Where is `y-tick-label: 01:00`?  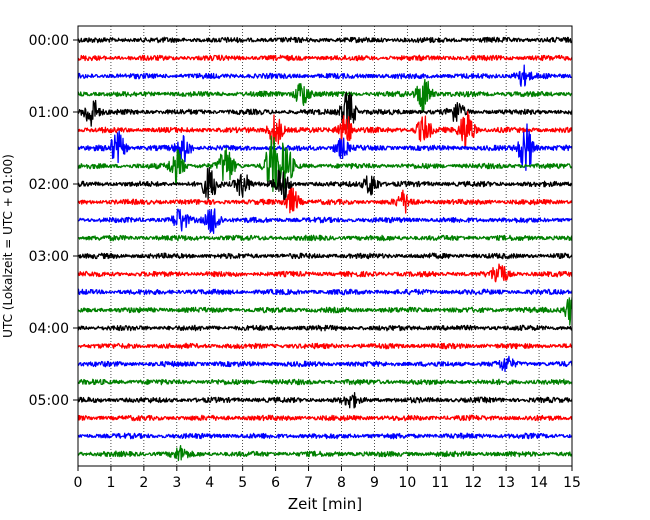
y-tick-label: 01:00 is located at coordinates (49, 113).